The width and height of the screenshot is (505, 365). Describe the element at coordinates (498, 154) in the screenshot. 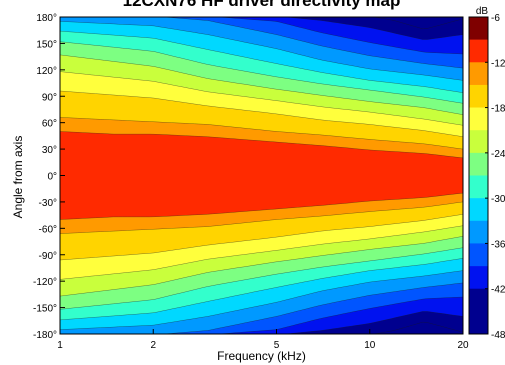

I see `colorbar-tick-label: -24` at that location.